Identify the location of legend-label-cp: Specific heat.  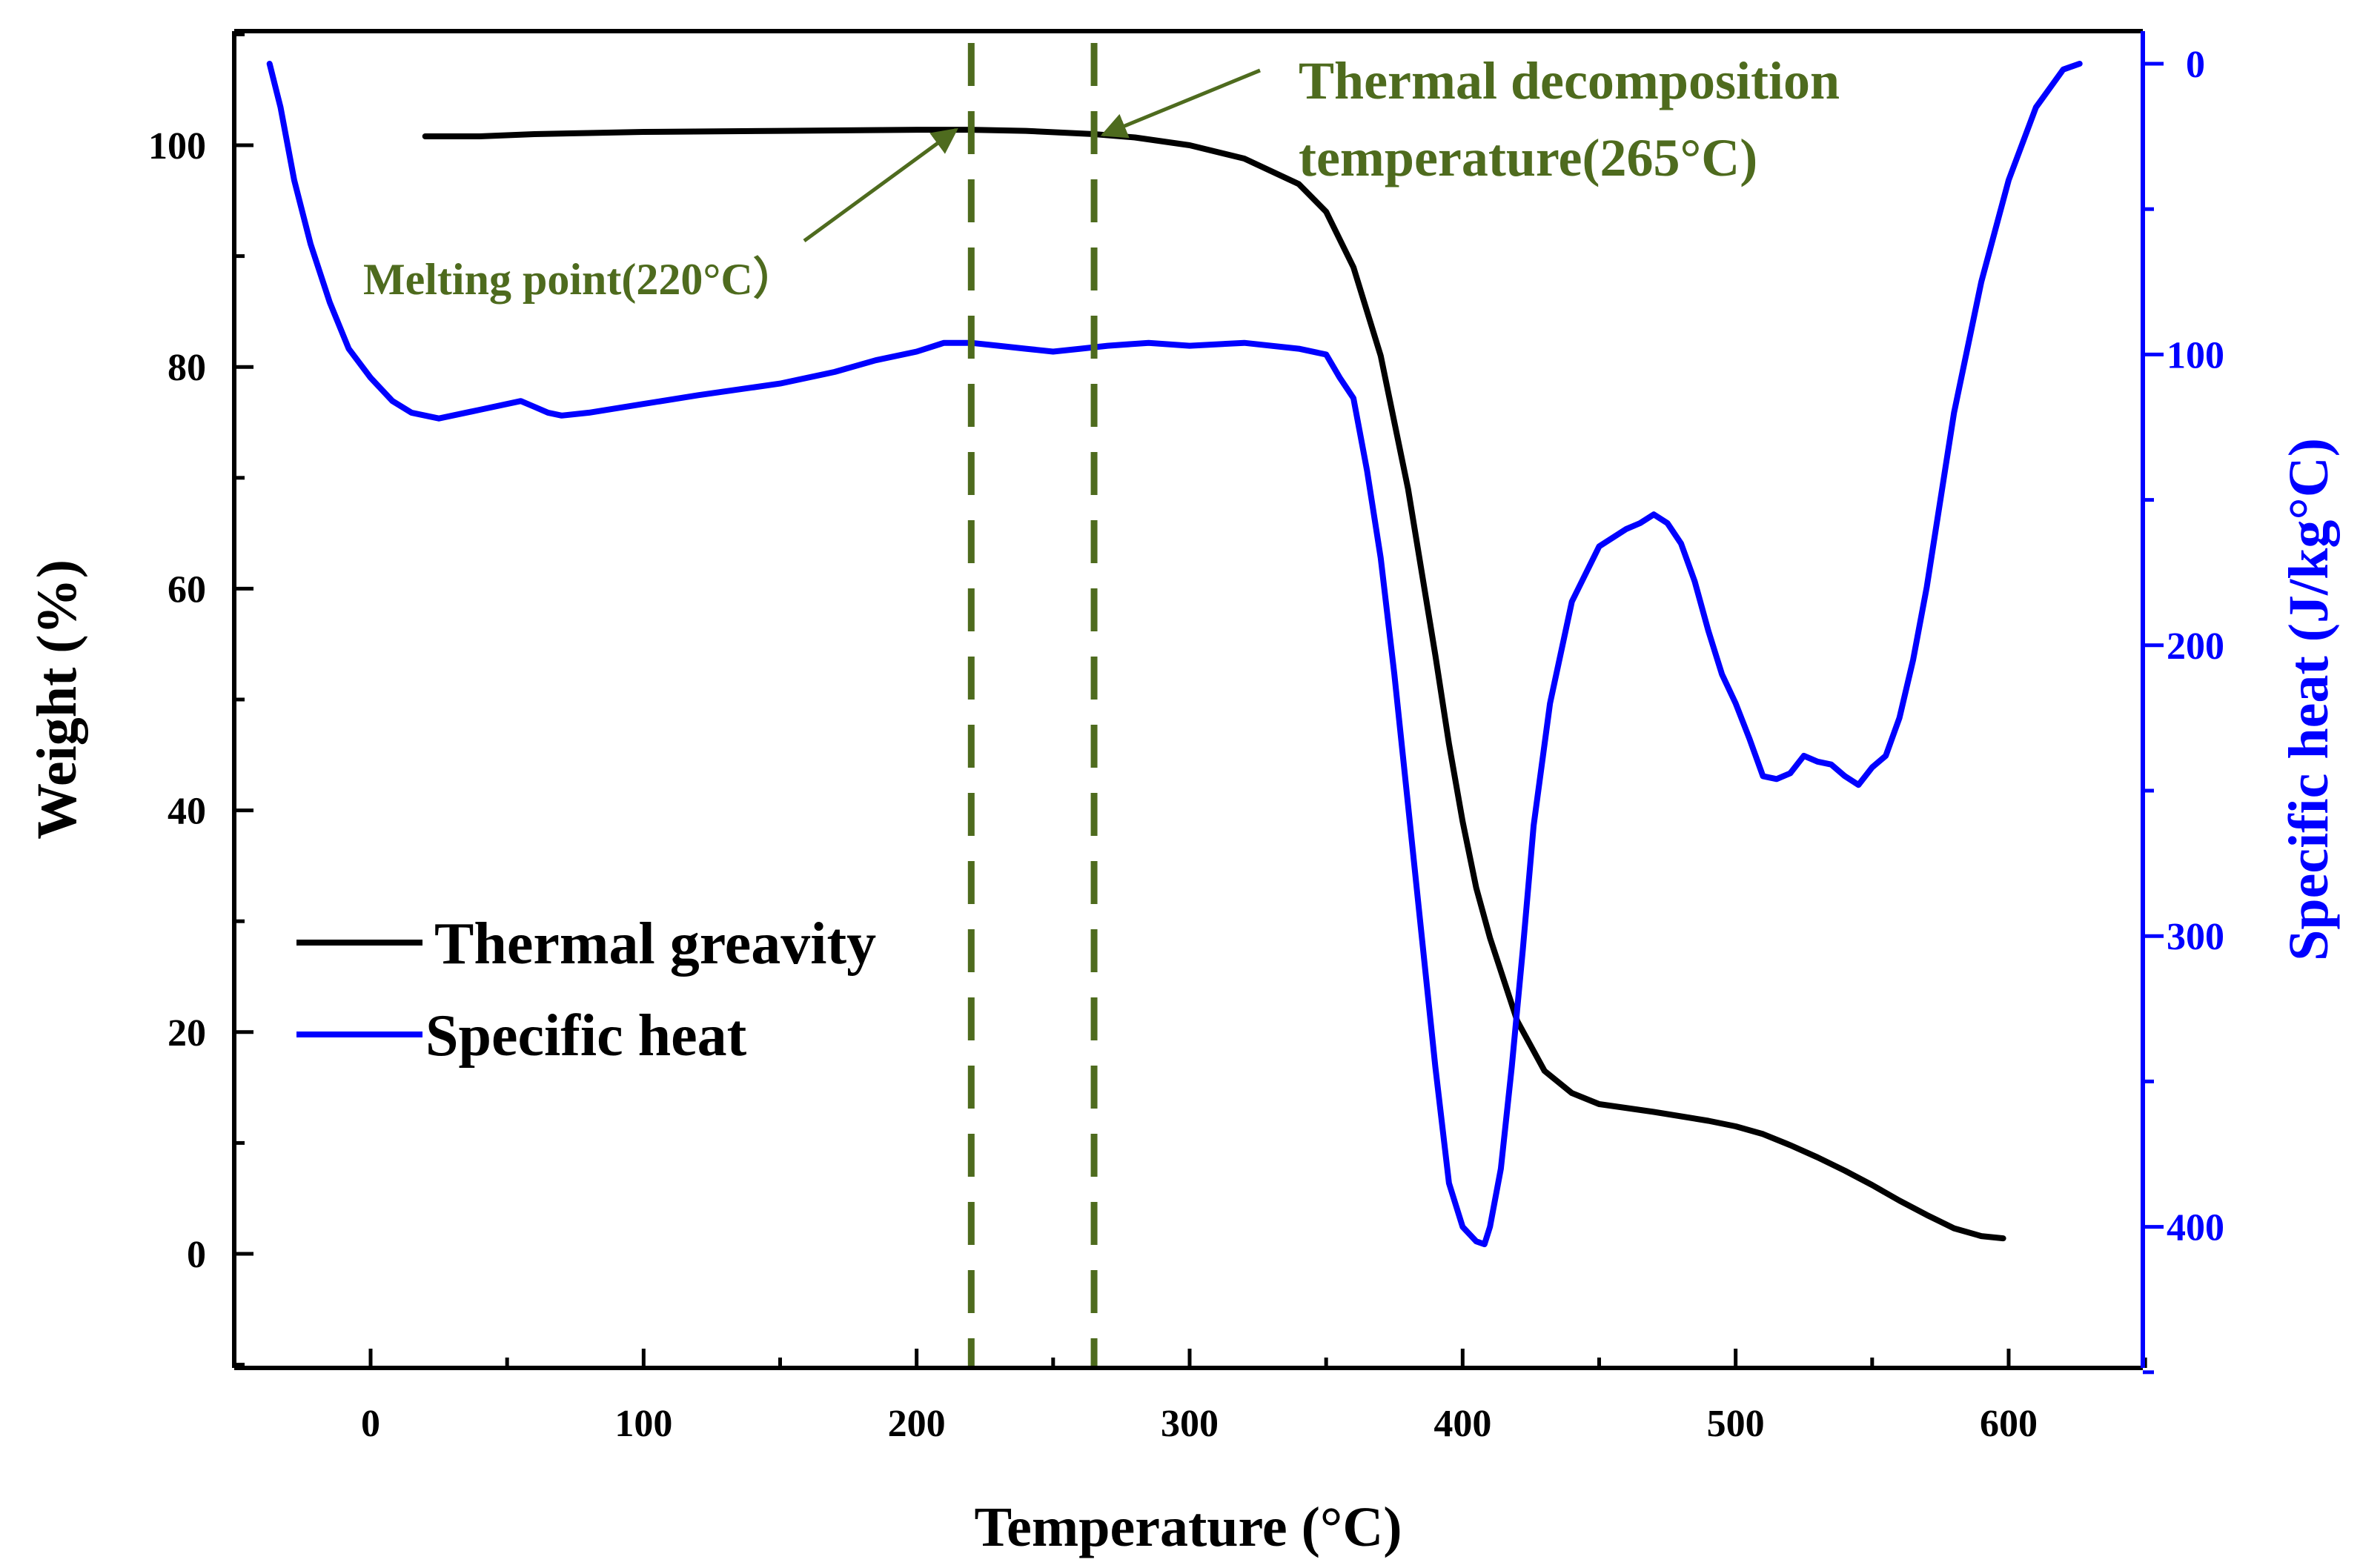
(586, 1036).